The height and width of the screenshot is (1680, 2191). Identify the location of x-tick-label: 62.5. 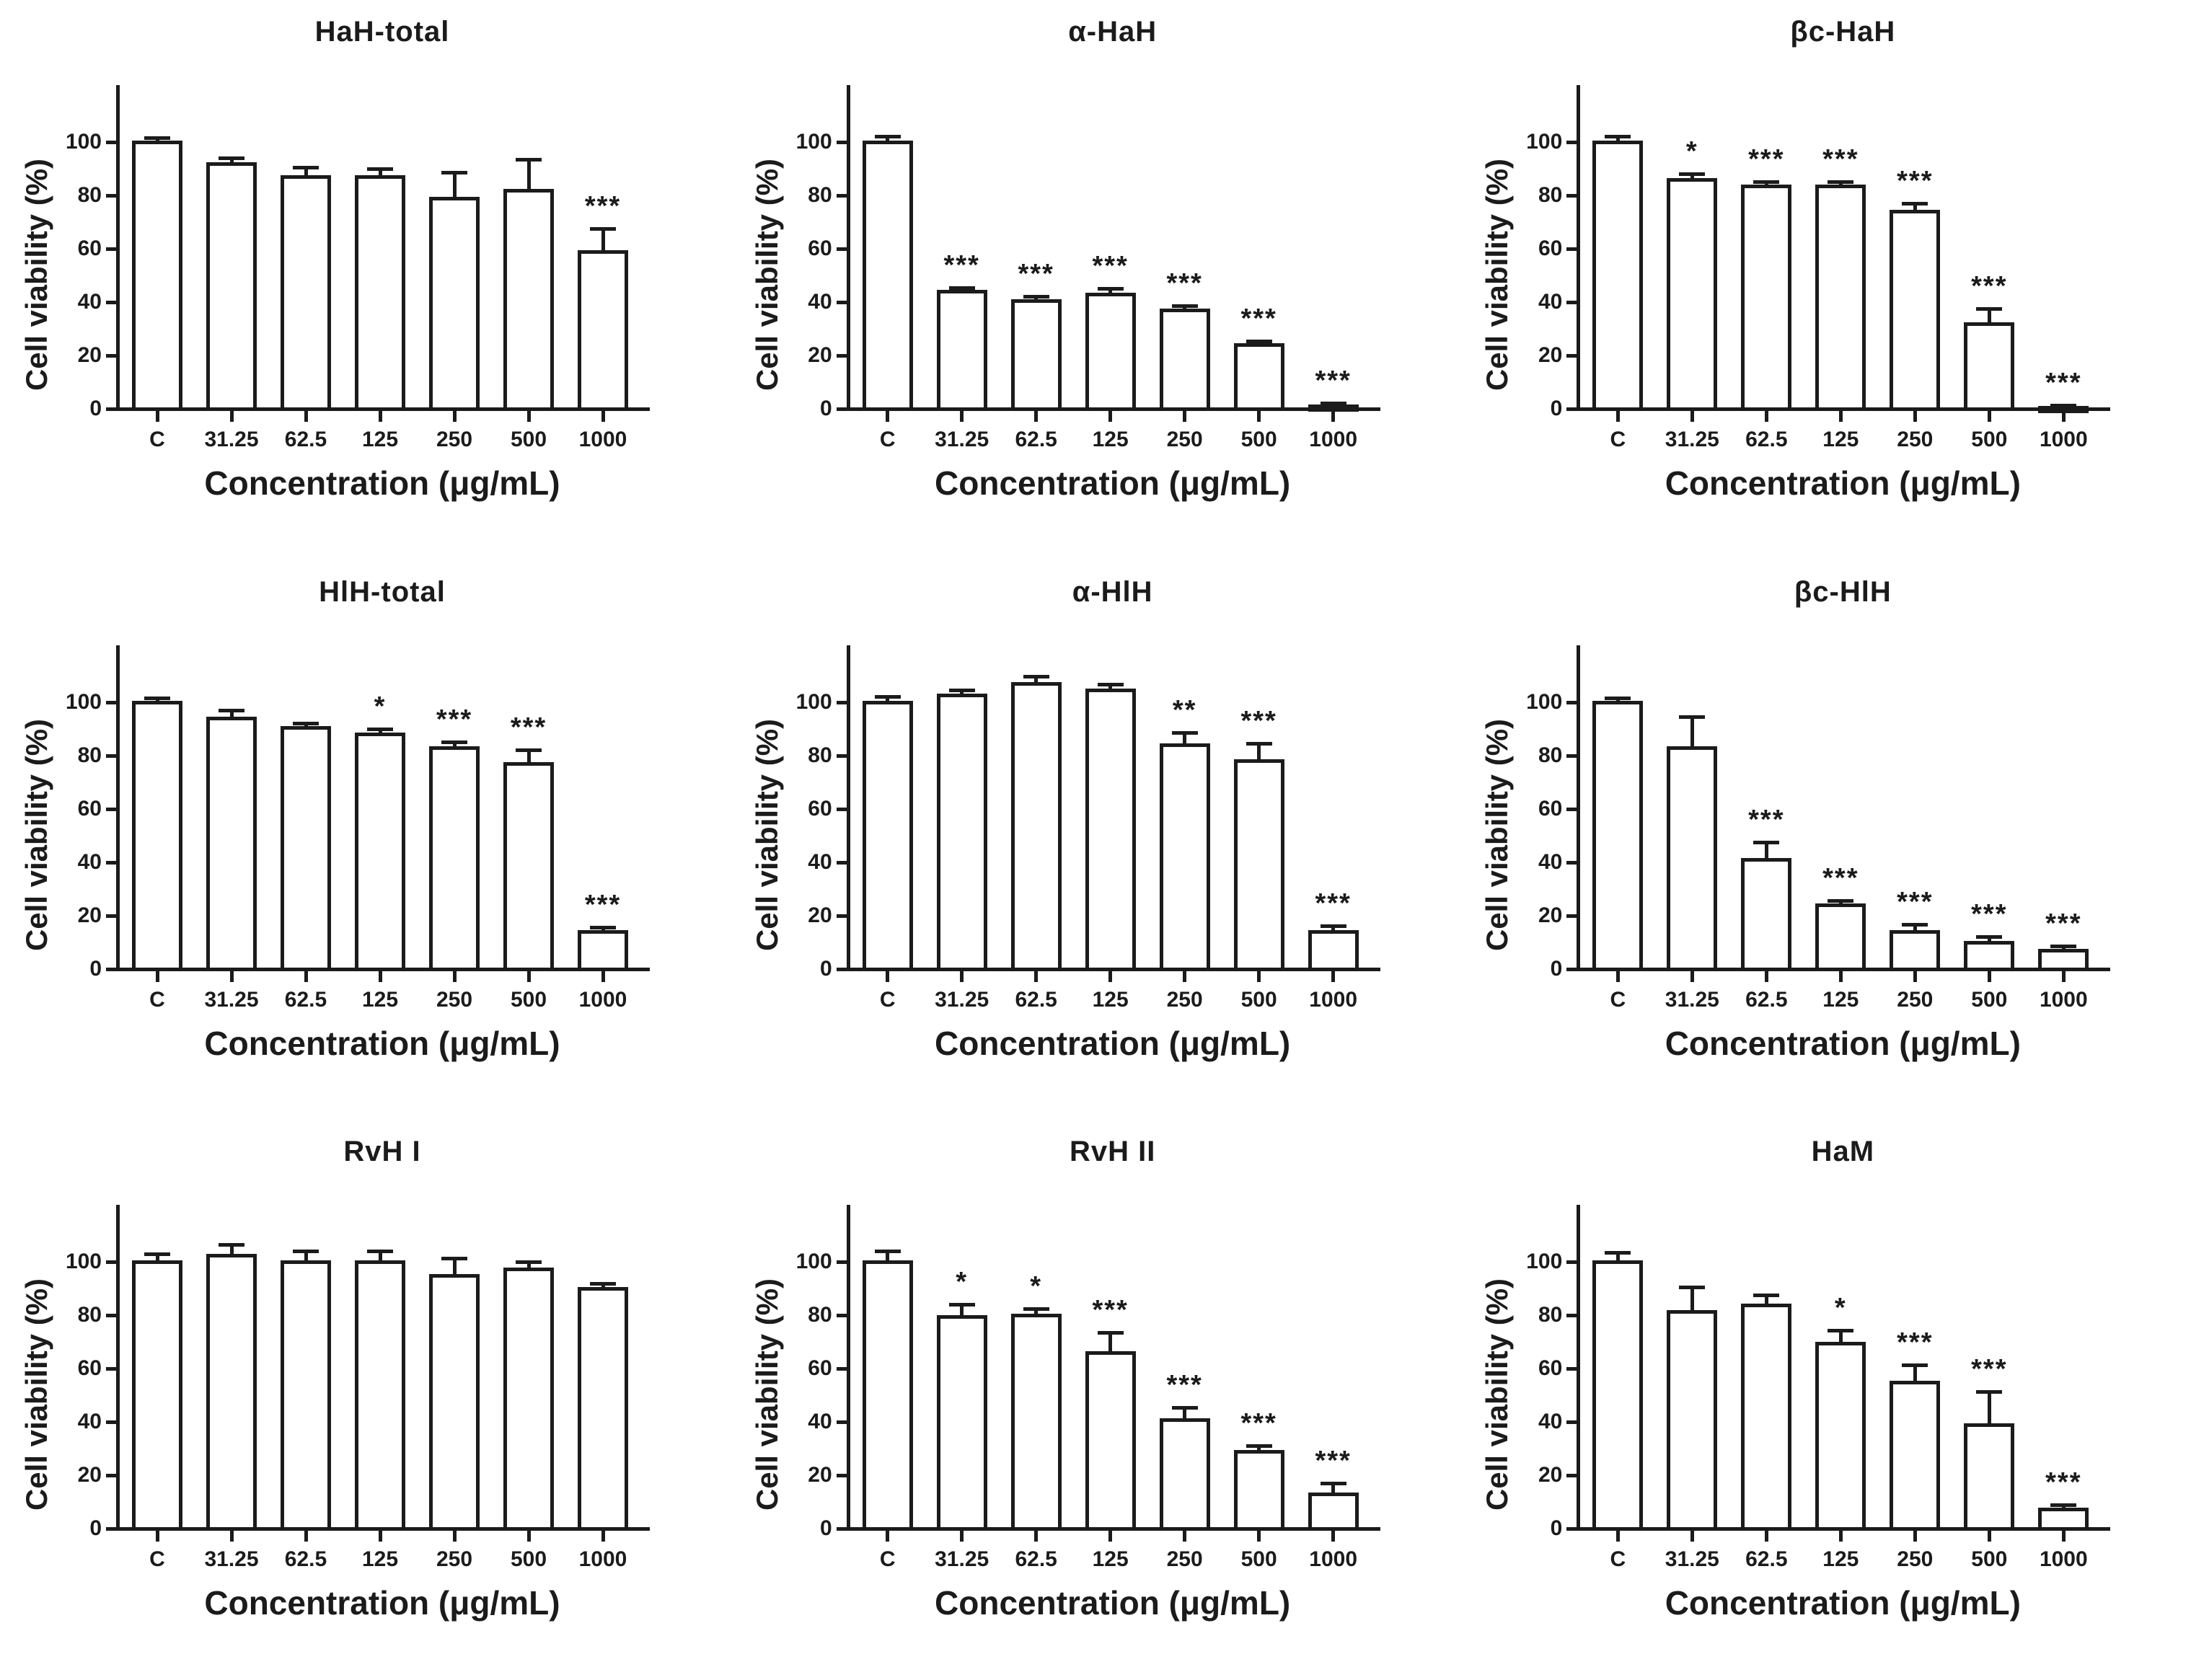
(1036, 440).